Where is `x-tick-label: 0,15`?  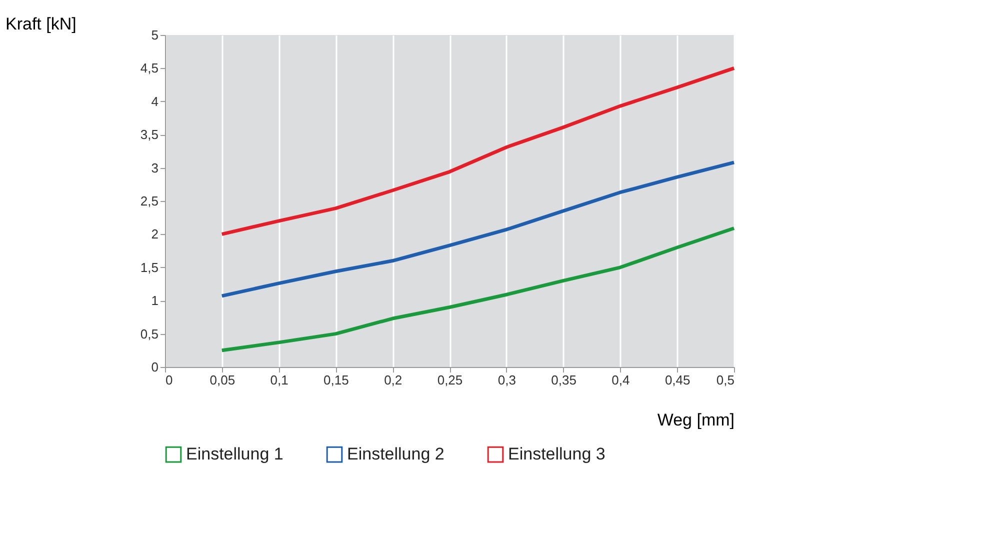 x-tick-label: 0,15 is located at coordinates (336, 380).